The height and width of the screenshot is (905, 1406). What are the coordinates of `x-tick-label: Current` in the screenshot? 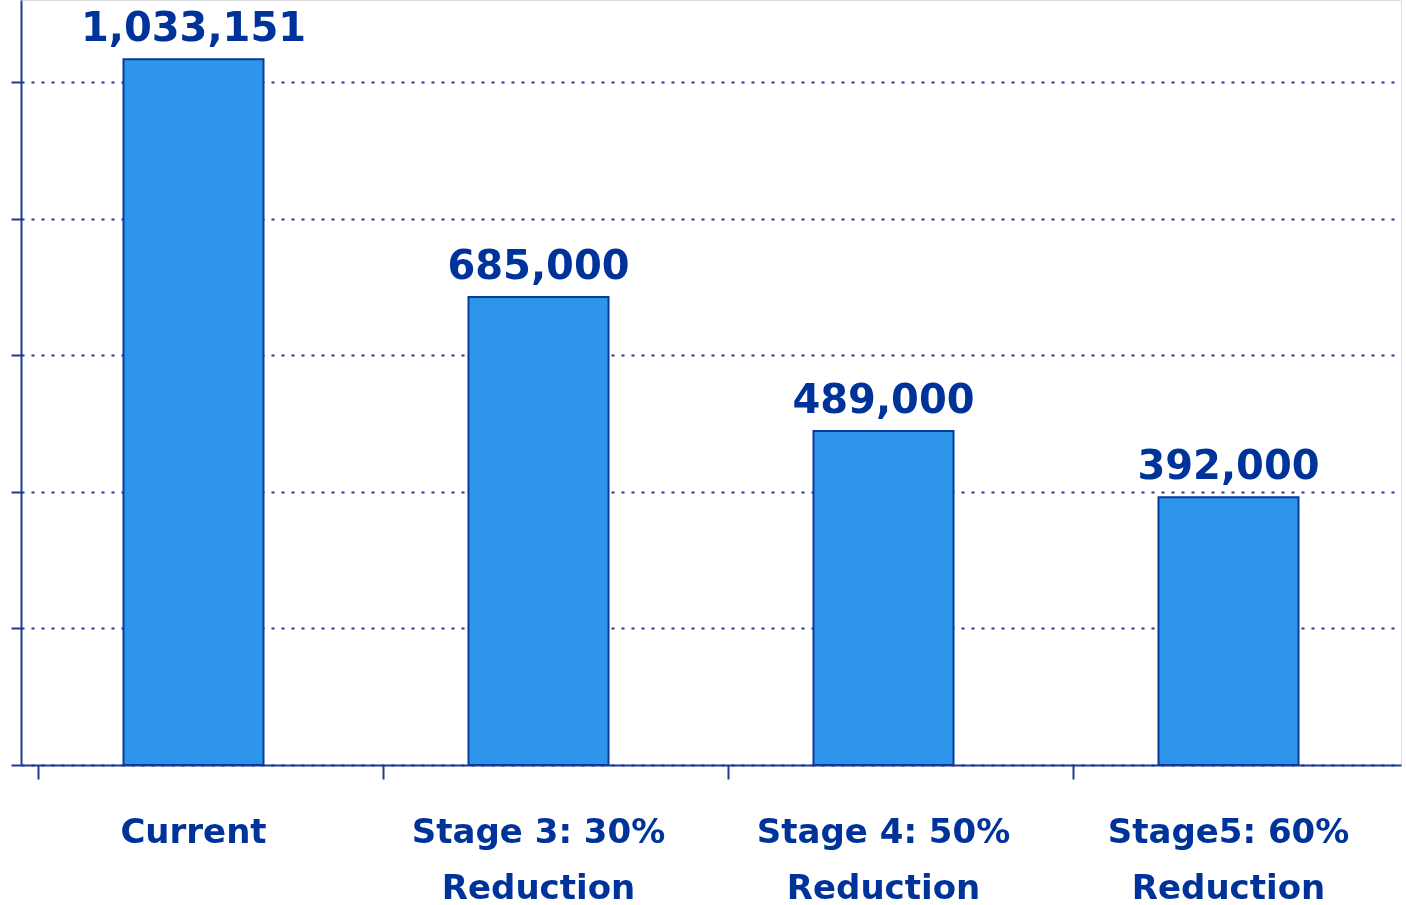 It's located at (193, 830).